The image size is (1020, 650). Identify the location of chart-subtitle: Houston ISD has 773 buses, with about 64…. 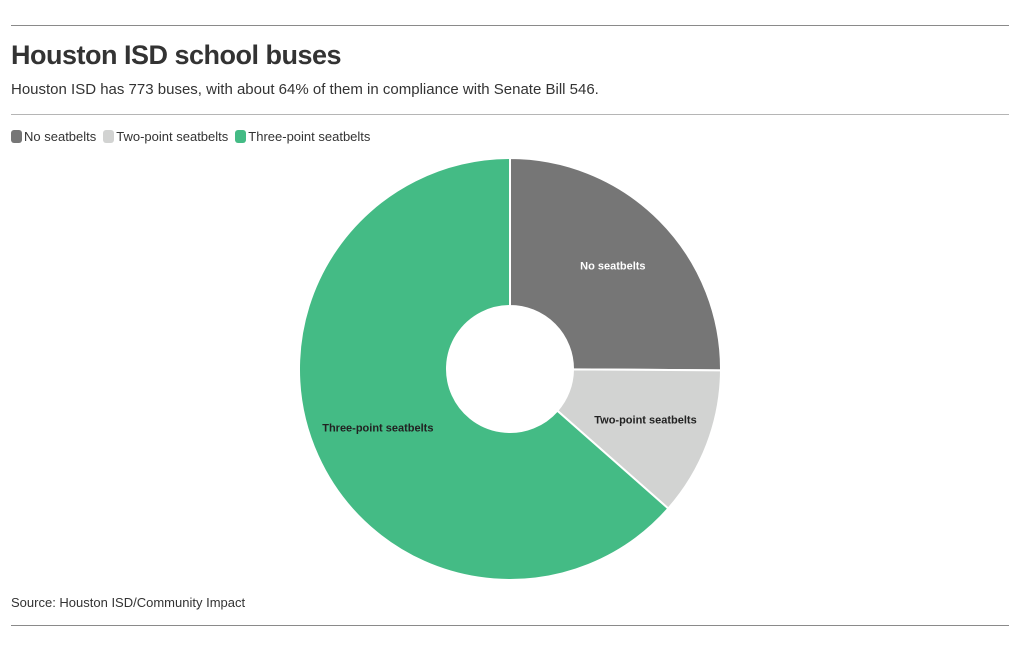
(305, 89).